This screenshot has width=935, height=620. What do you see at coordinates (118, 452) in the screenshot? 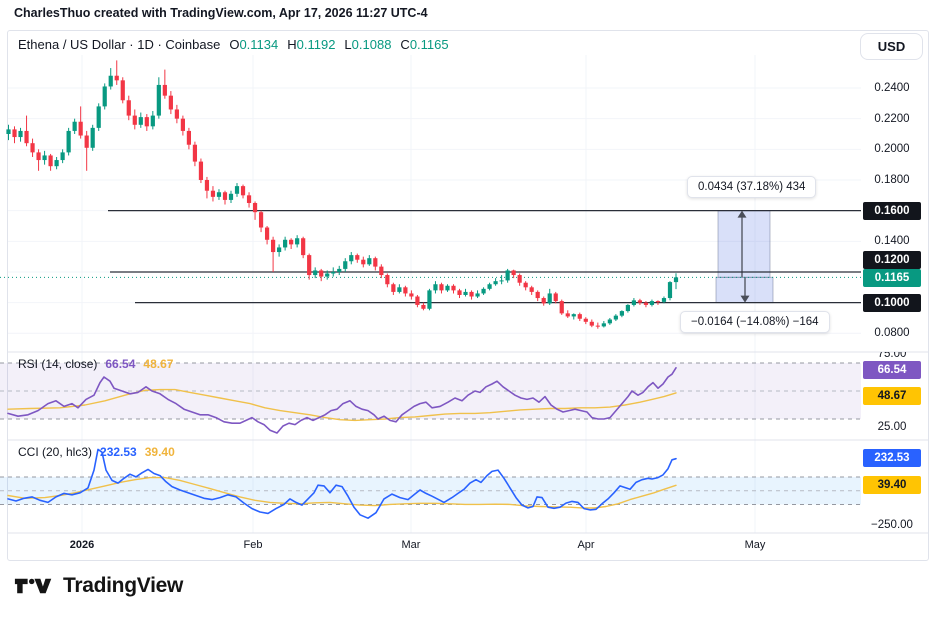
I see `cci-value: 232.53` at bounding box center [118, 452].